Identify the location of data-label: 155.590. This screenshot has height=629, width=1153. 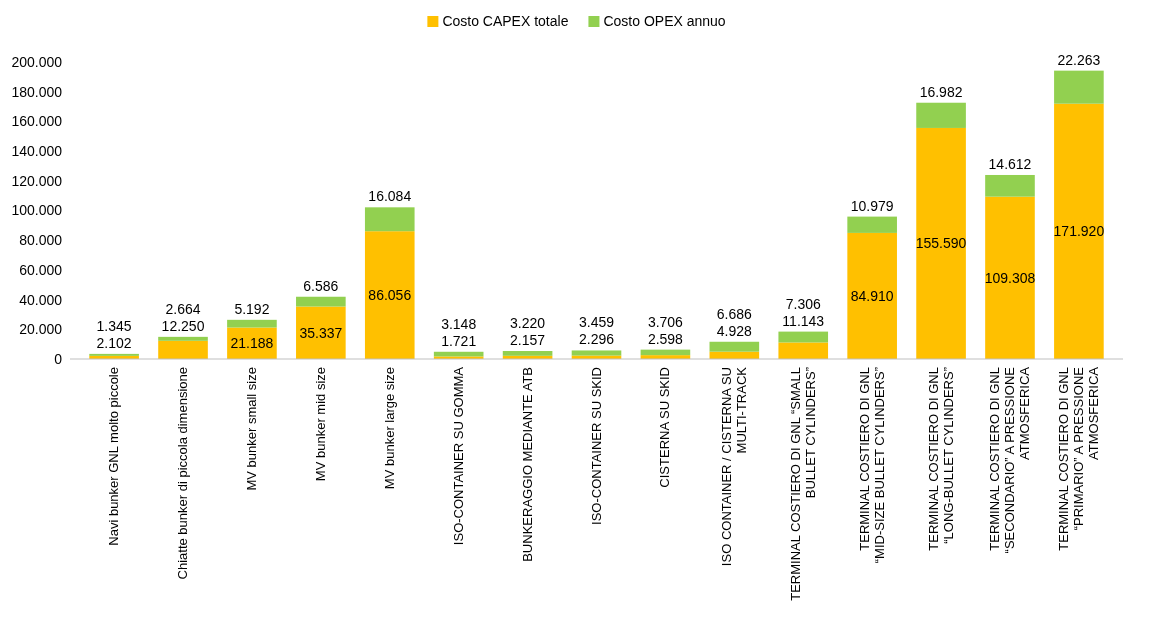
(941, 243).